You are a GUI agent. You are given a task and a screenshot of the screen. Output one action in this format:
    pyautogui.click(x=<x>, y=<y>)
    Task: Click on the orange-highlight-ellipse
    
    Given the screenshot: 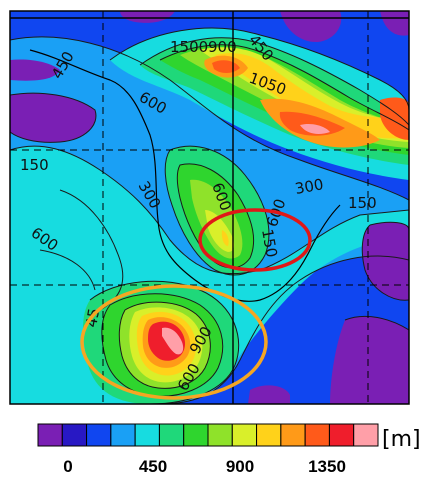 What is the action you would take?
    pyautogui.click(x=174, y=342)
    